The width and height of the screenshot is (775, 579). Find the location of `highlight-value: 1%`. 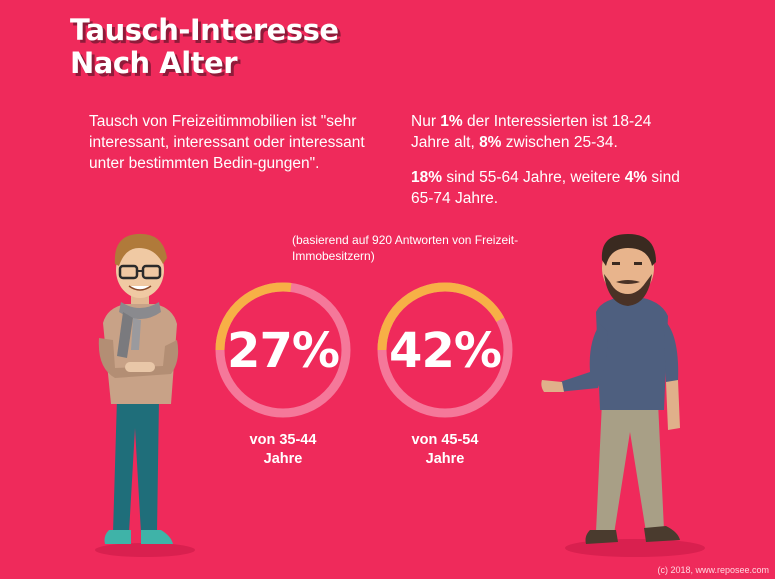

highlight-value: 1% is located at coordinates (451, 121).